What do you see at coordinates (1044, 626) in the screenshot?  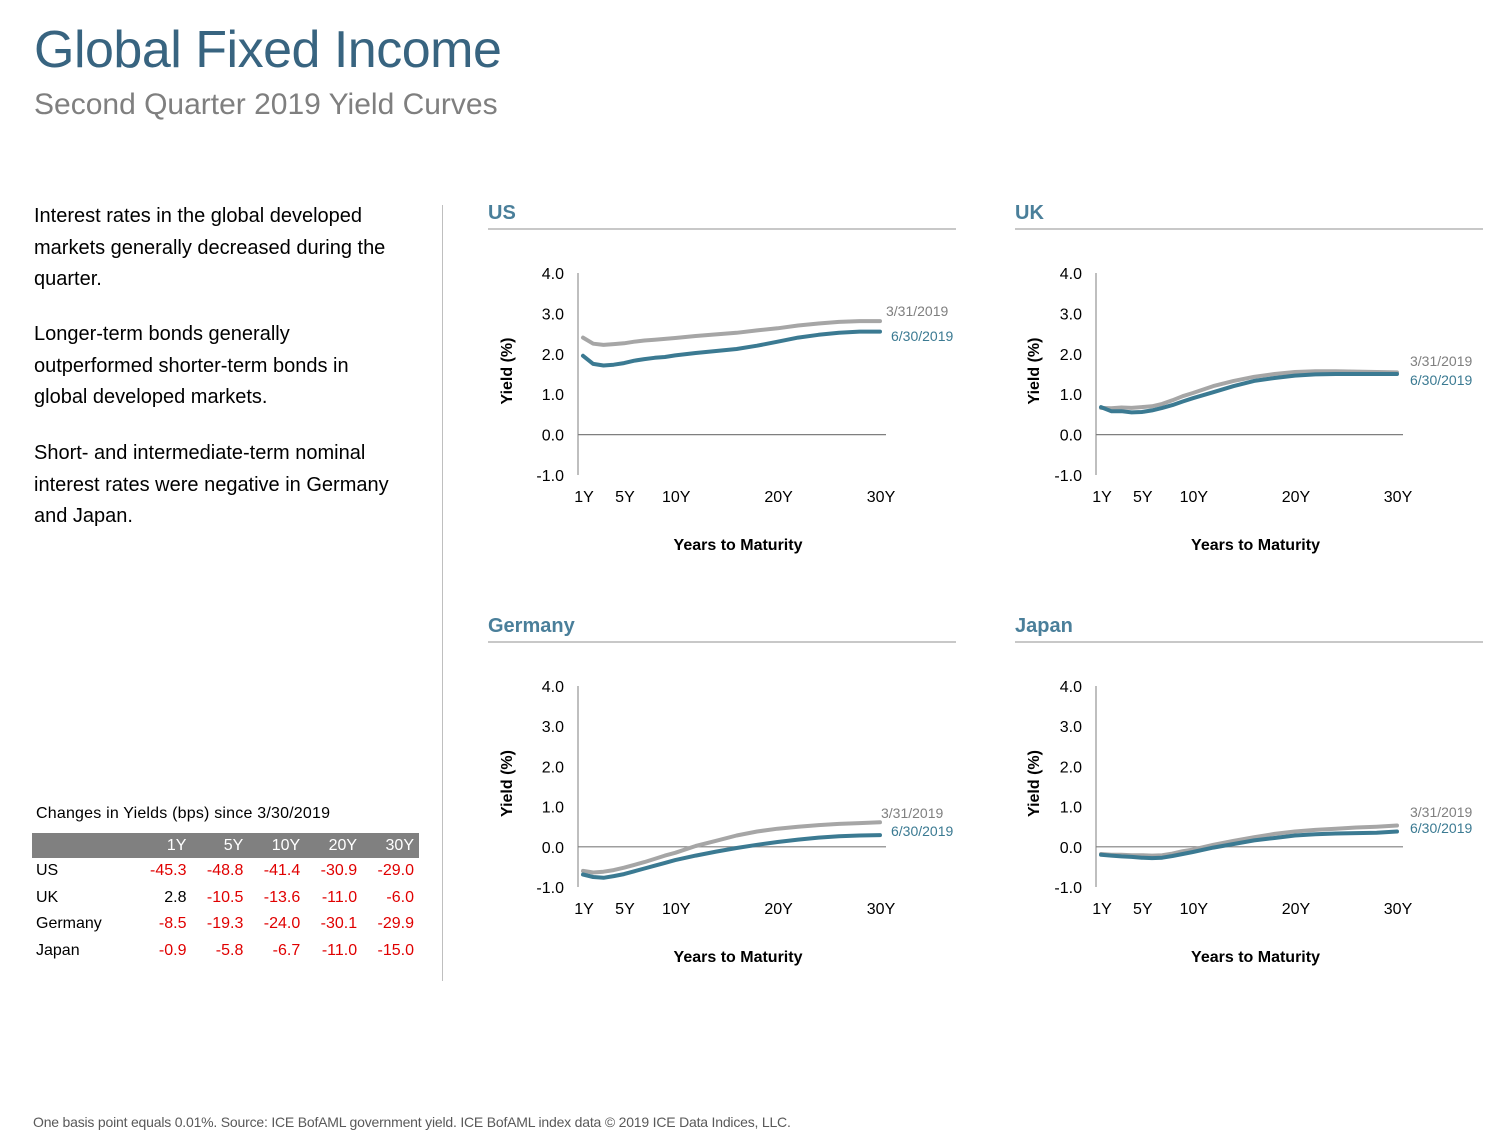 I see `chart-title-japan: Japan` at bounding box center [1044, 626].